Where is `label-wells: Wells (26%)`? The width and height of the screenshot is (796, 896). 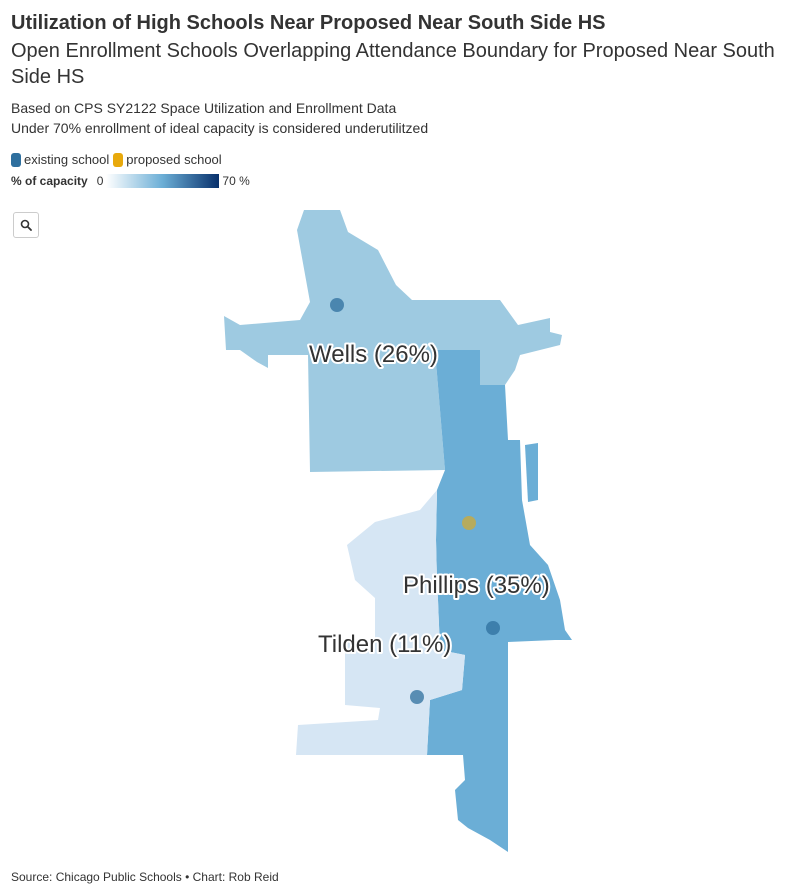 label-wells: Wells (26%) is located at coordinates (373, 354).